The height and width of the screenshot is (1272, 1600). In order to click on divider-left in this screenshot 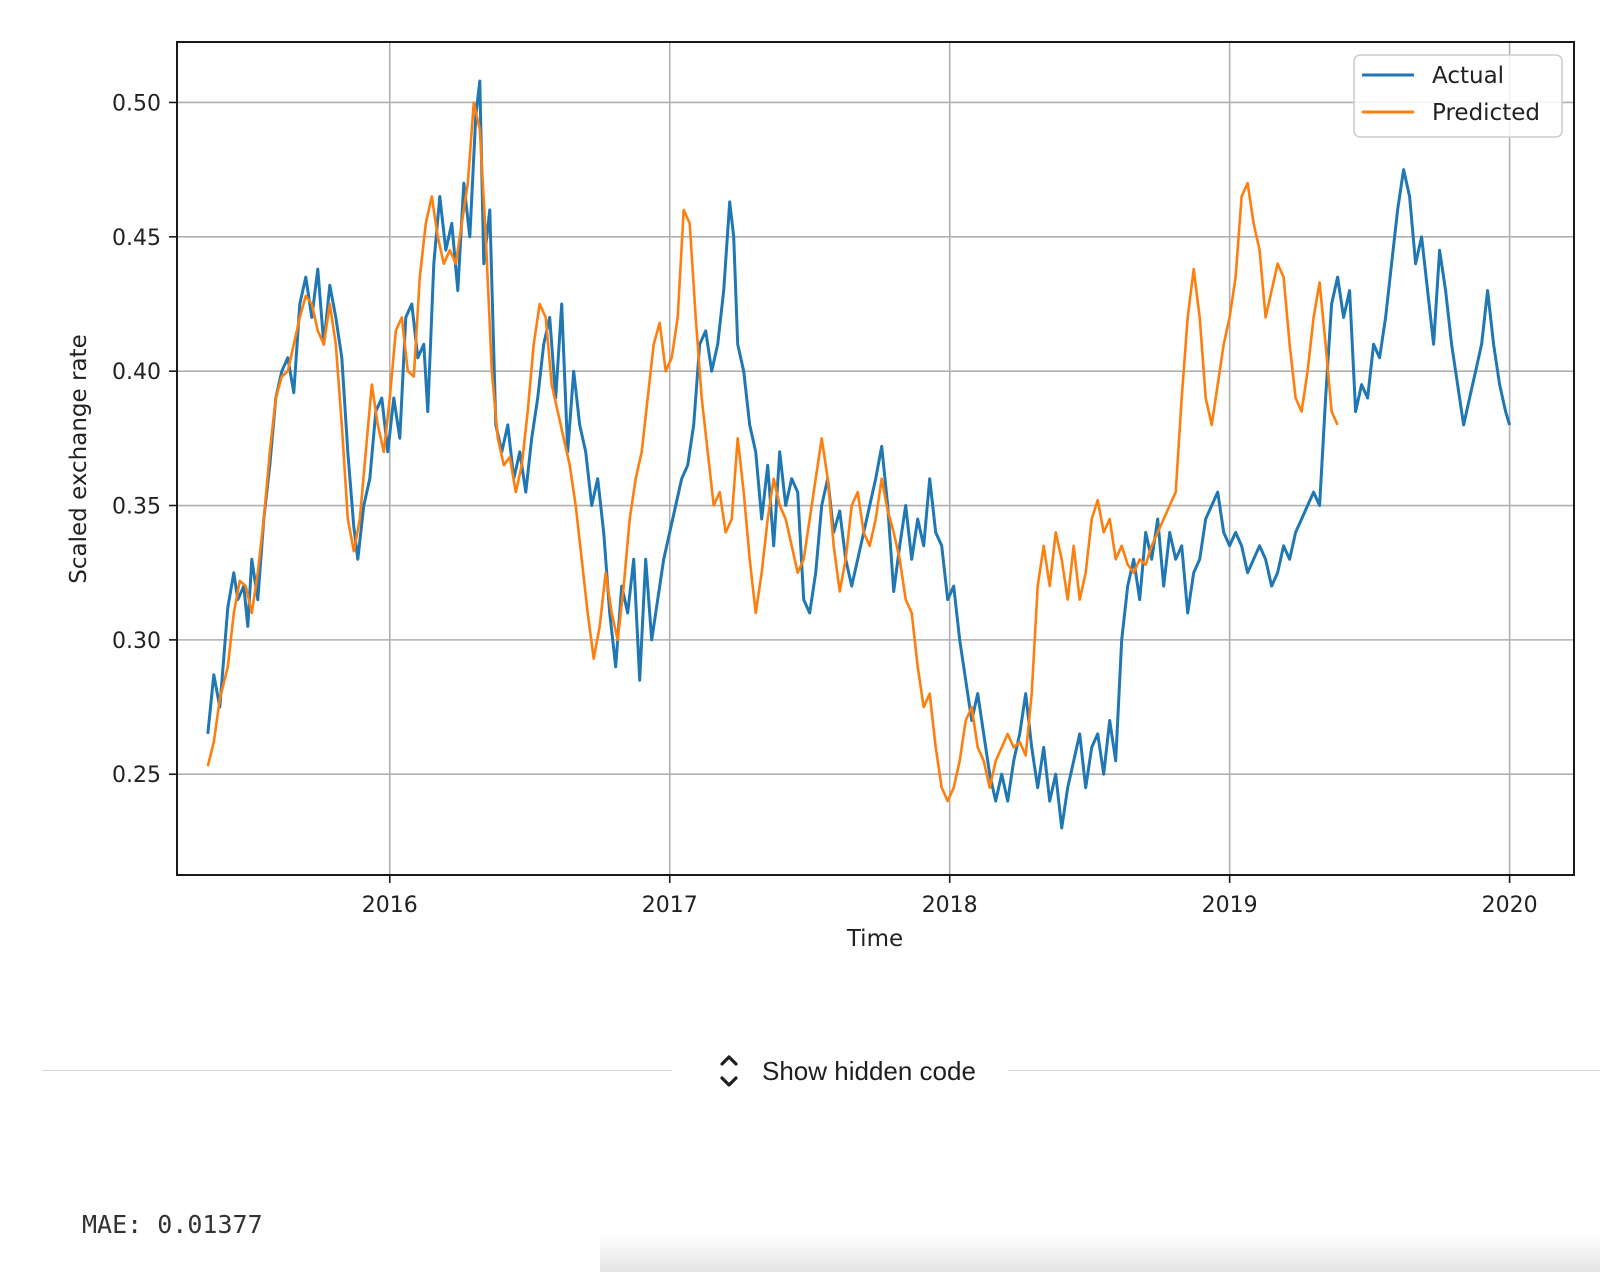, I will do `click(357, 1070)`.